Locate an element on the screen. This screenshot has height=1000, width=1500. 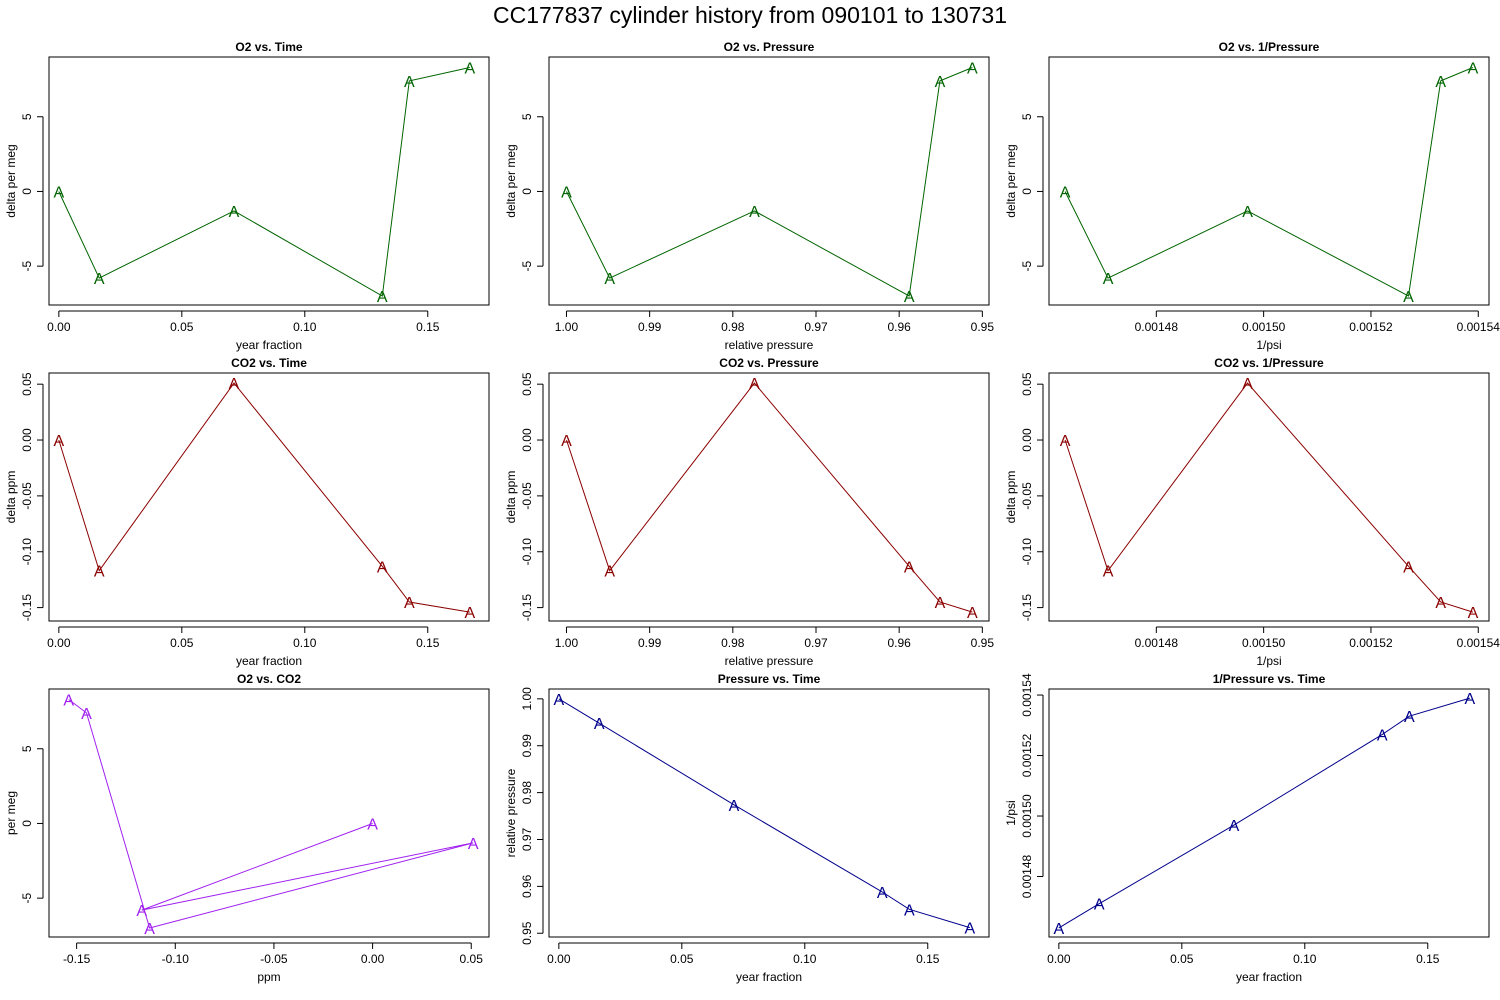
x-tick-label: 0.96 is located at coordinates (899, 327).